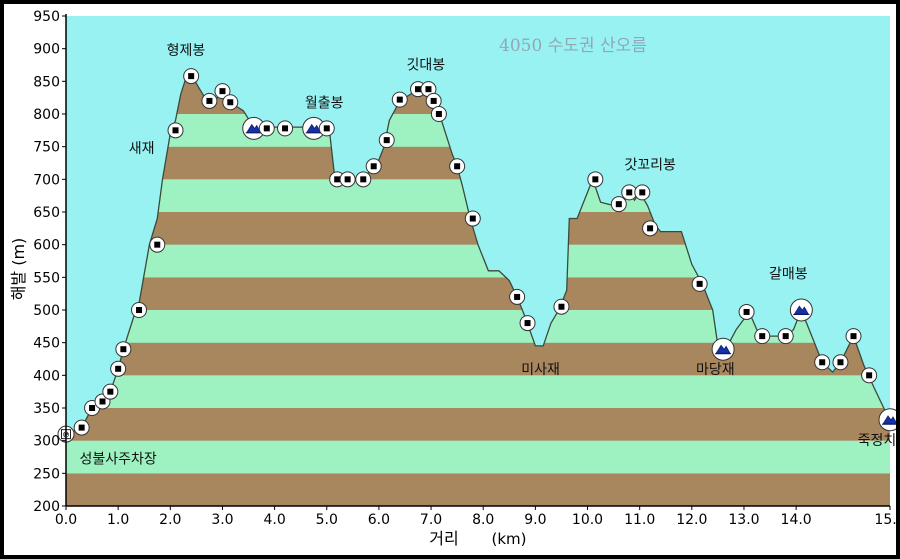  What do you see at coordinates (540, 370) in the screenshot?
I see `place-label: 미사재` at bounding box center [540, 370].